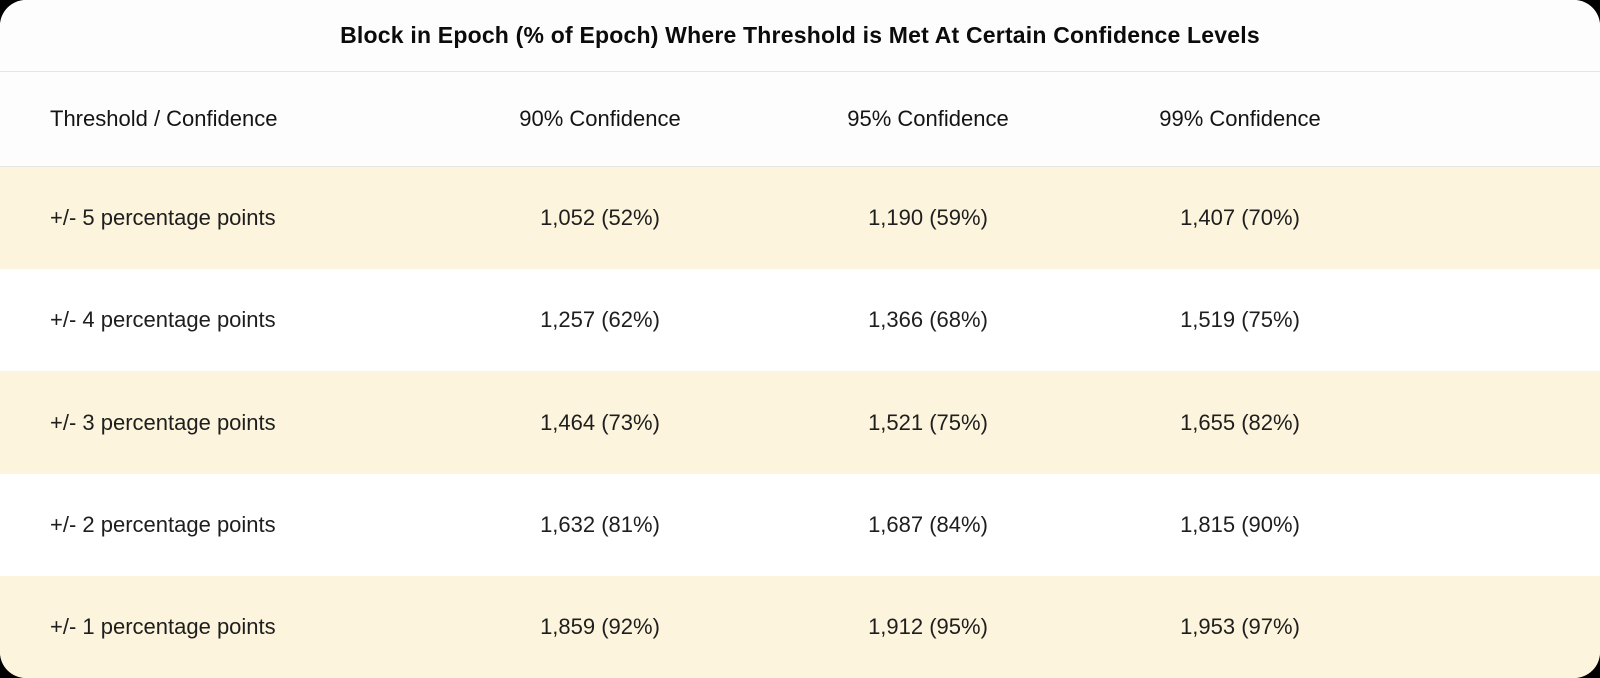 The height and width of the screenshot is (678, 1600). What do you see at coordinates (928, 218) in the screenshot?
I see `cell-95-confidence: 1,190 (59%)` at bounding box center [928, 218].